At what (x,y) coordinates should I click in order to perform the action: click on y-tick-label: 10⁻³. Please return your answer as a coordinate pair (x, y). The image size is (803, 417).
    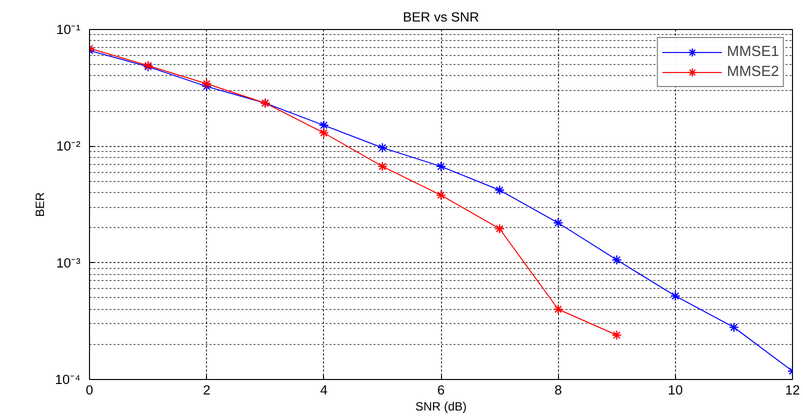
    Looking at the image, I should click on (69, 262).